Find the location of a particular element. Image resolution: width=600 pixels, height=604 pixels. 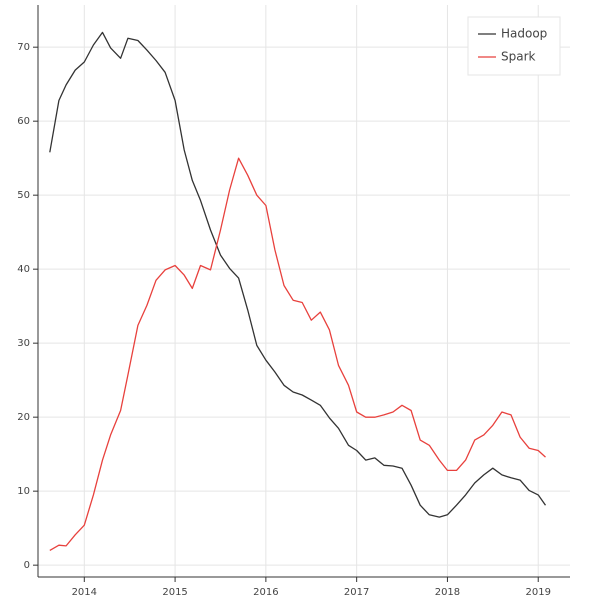

y-tick-label: 0 is located at coordinates (27, 565).